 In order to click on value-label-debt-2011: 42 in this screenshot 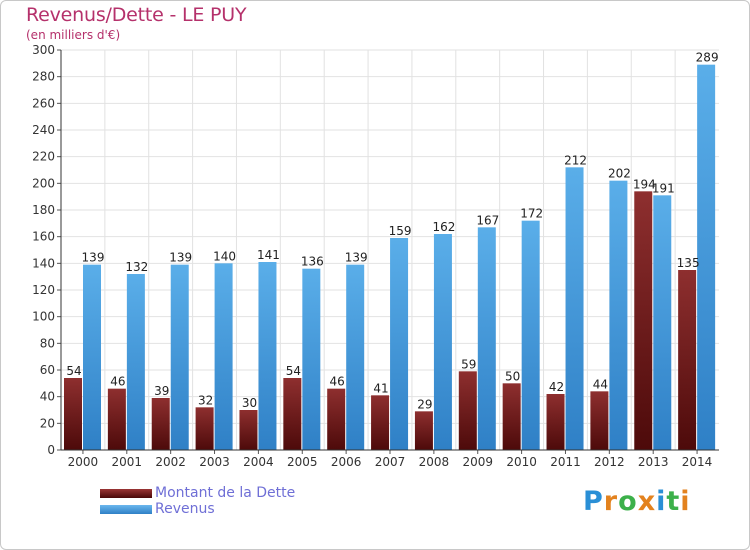, I will do `click(556, 387)`.